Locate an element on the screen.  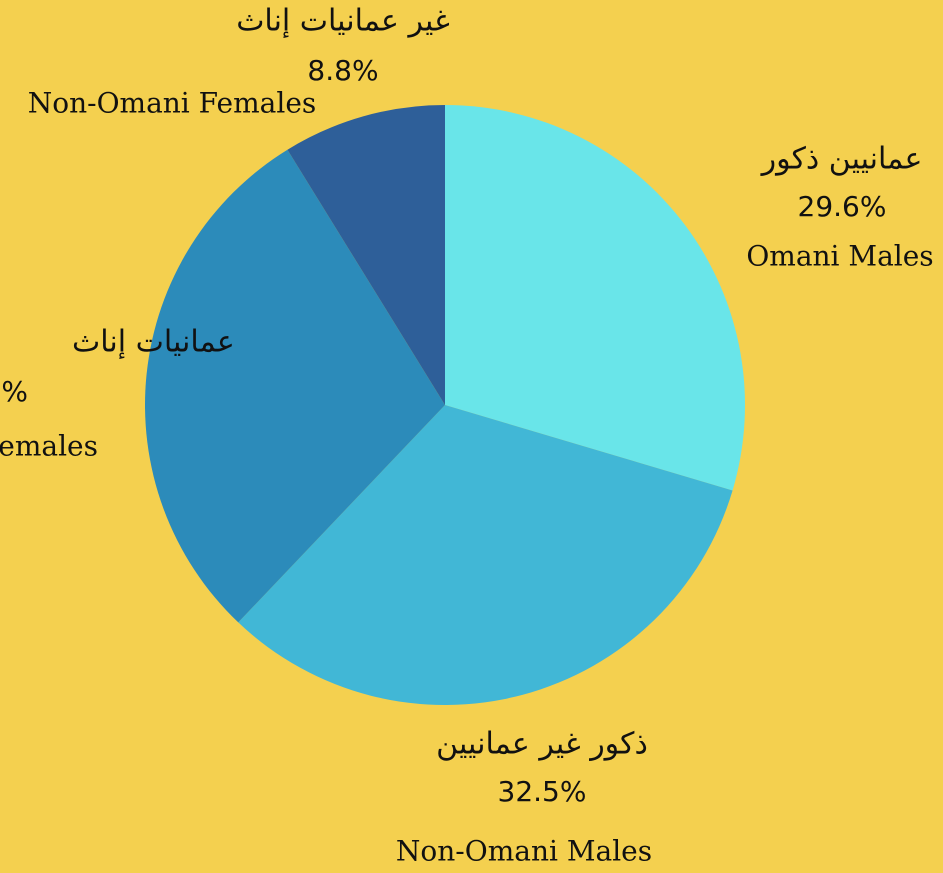
slice-value-label: 32.5% is located at coordinates (542, 791).